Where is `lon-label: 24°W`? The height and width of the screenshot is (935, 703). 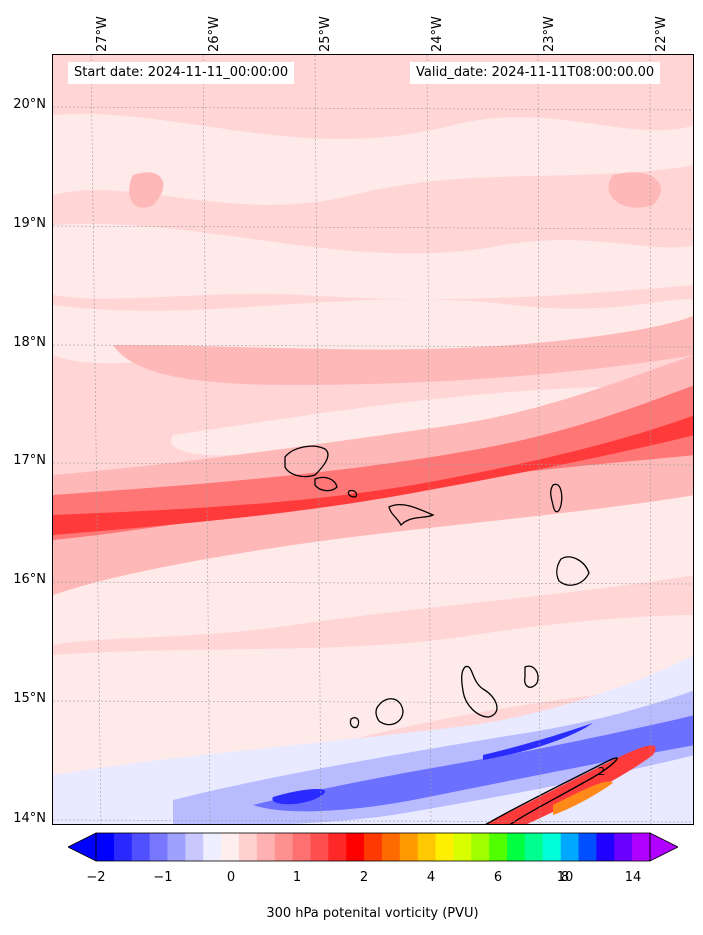
lon-label: 24°W is located at coordinates (437, 34).